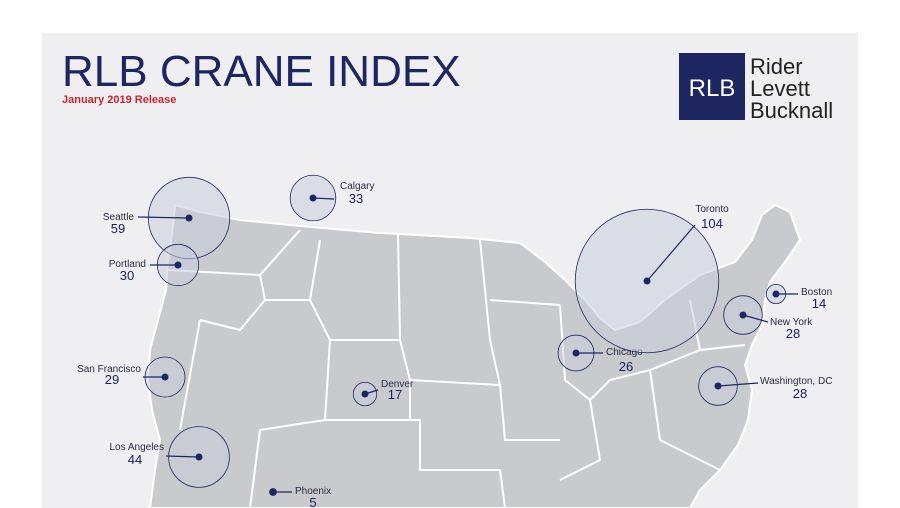 The image size is (900, 508). What do you see at coordinates (109, 369) in the screenshot?
I see `city-name: San Francisco` at bounding box center [109, 369].